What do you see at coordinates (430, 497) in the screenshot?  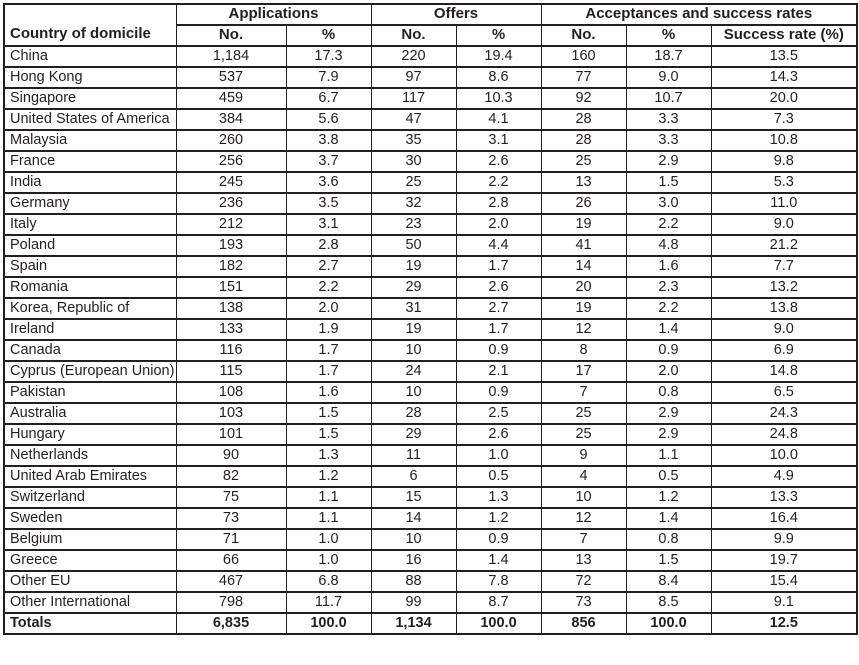 I see `table-row: Switzerland 75 1.1 15 1.3 10 1.2 13.3` at bounding box center [430, 497].